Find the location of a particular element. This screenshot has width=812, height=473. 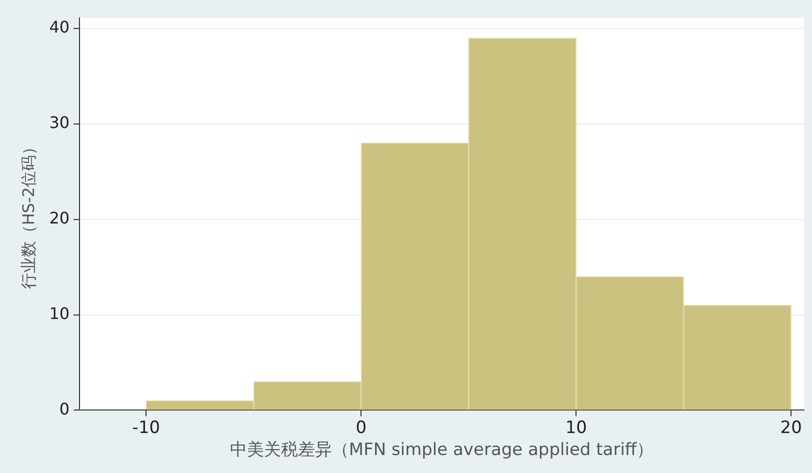

x-tick-label: 20 is located at coordinates (791, 428).